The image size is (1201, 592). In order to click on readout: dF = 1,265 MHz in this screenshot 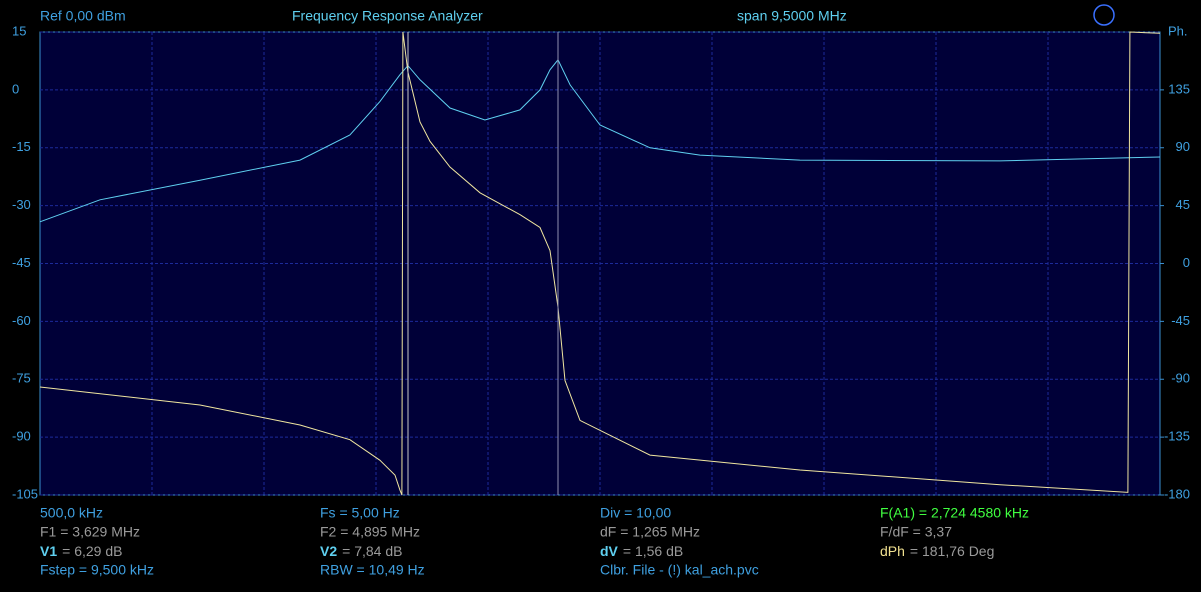, I will do `click(650, 532)`.